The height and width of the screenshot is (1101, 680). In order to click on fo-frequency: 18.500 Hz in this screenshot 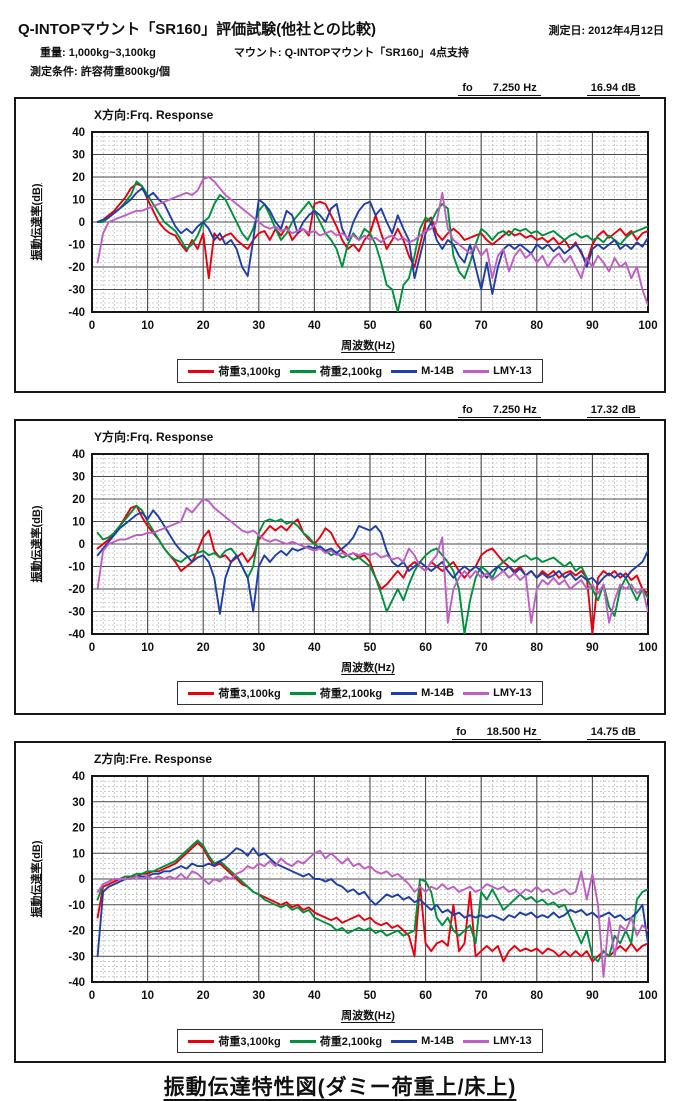, I will do `click(511, 732)`.